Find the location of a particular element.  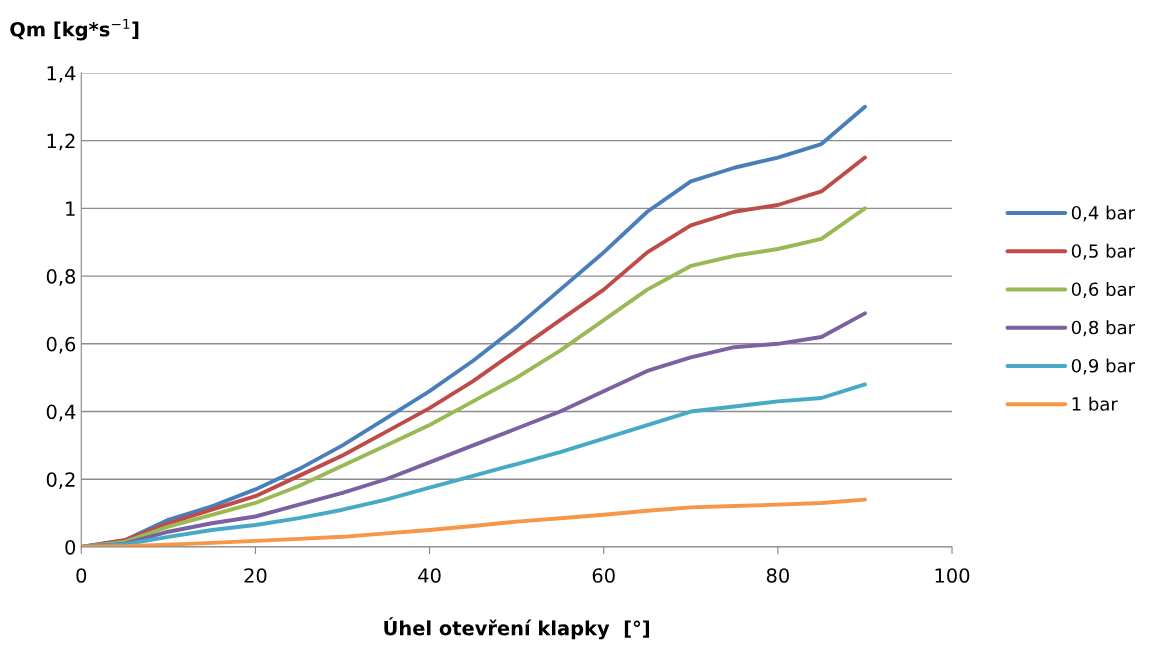

x-tick-label: 40 is located at coordinates (429, 575).